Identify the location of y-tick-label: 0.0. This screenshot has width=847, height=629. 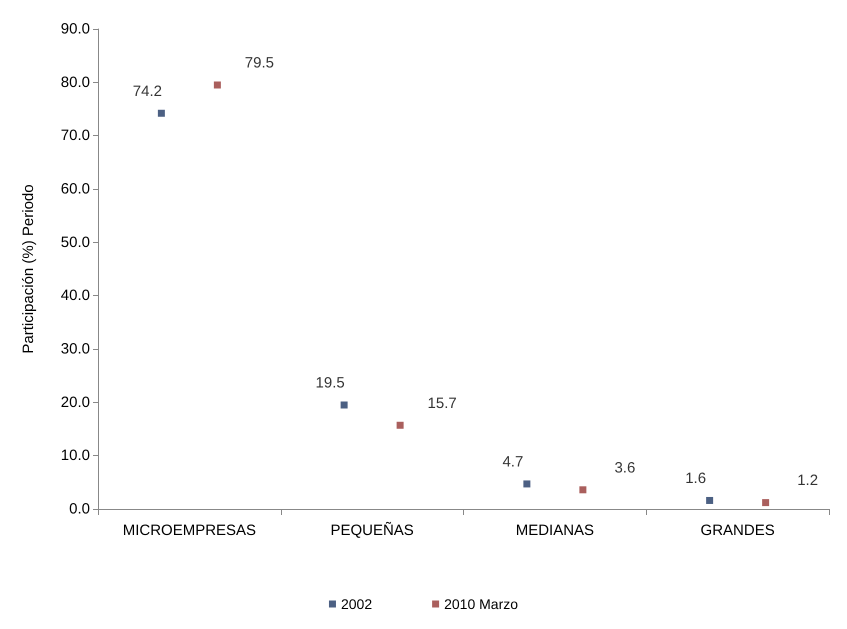
(79, 509).